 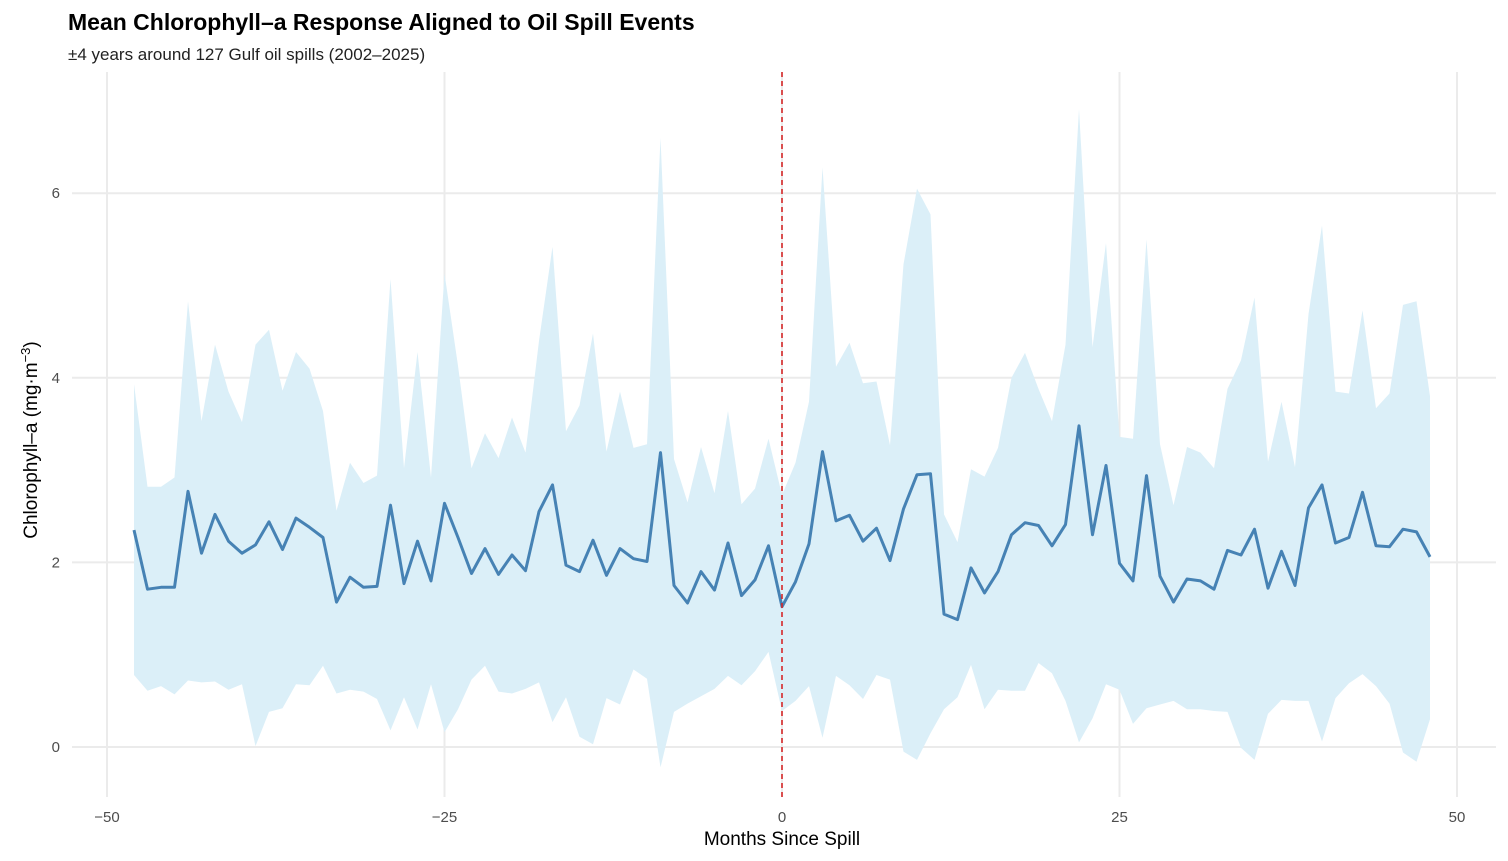 I want to click on y-axis-title-close: ), so click(x=31, y=344).